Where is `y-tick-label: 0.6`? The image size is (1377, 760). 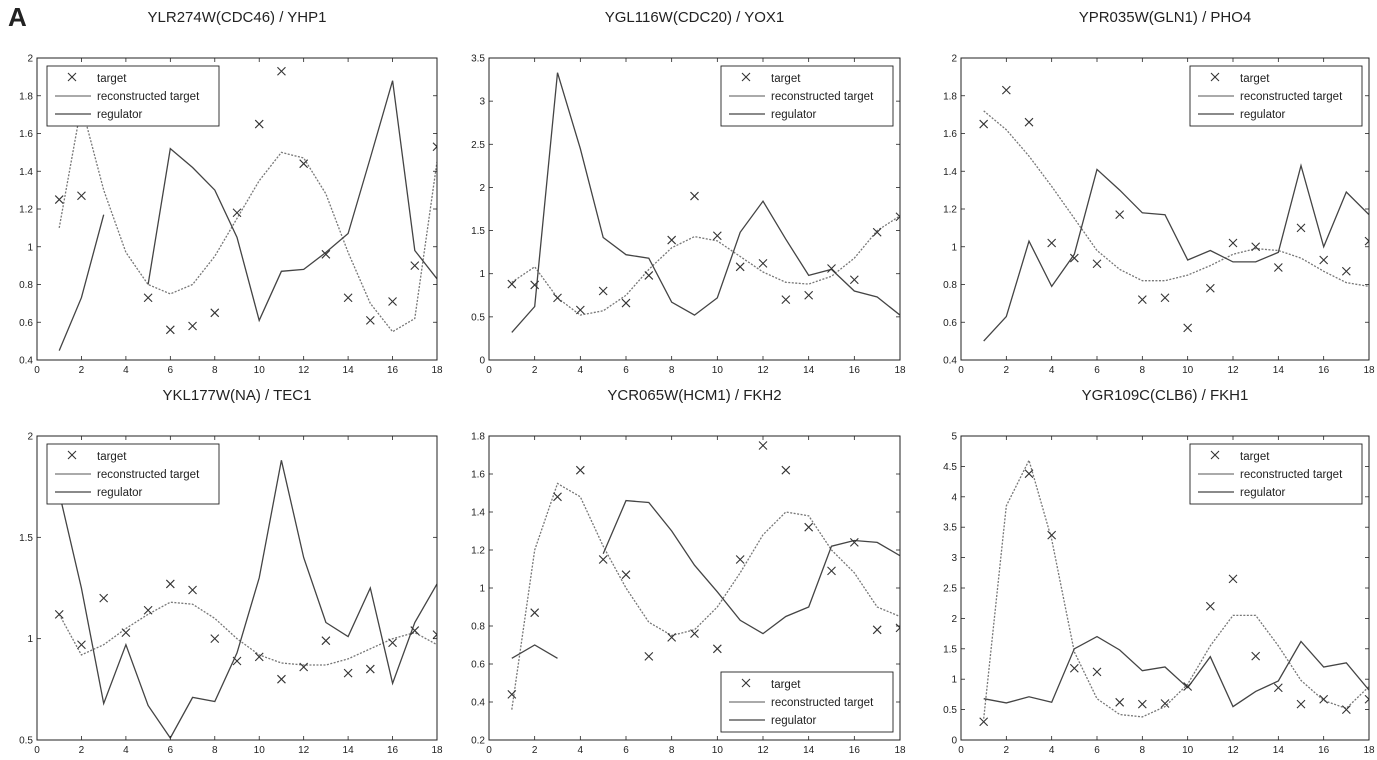
y-tick-label: 0.6 is located at coordinates (26, 323).